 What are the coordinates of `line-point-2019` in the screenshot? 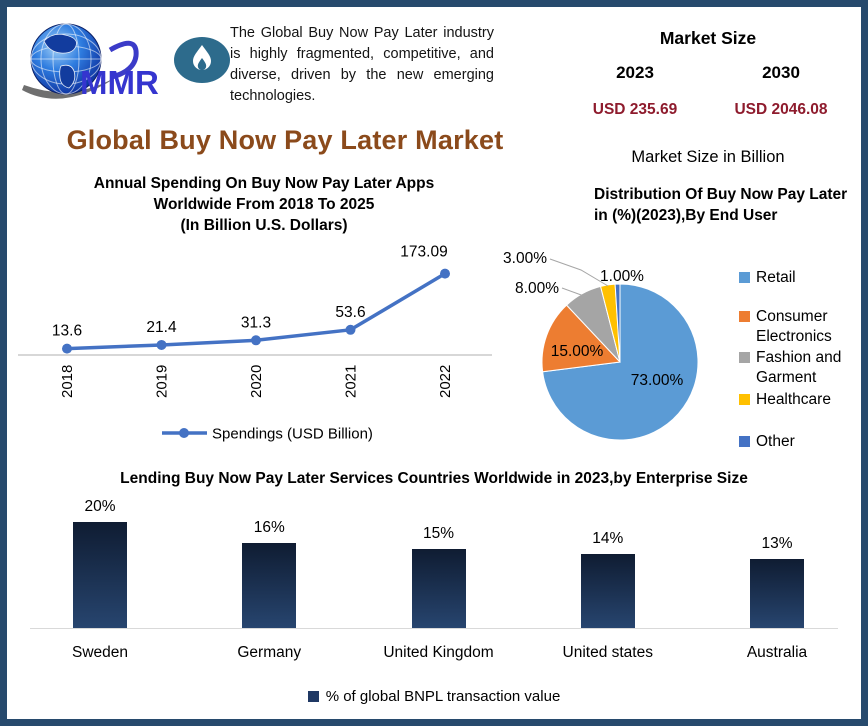 It's located at (161, 344).